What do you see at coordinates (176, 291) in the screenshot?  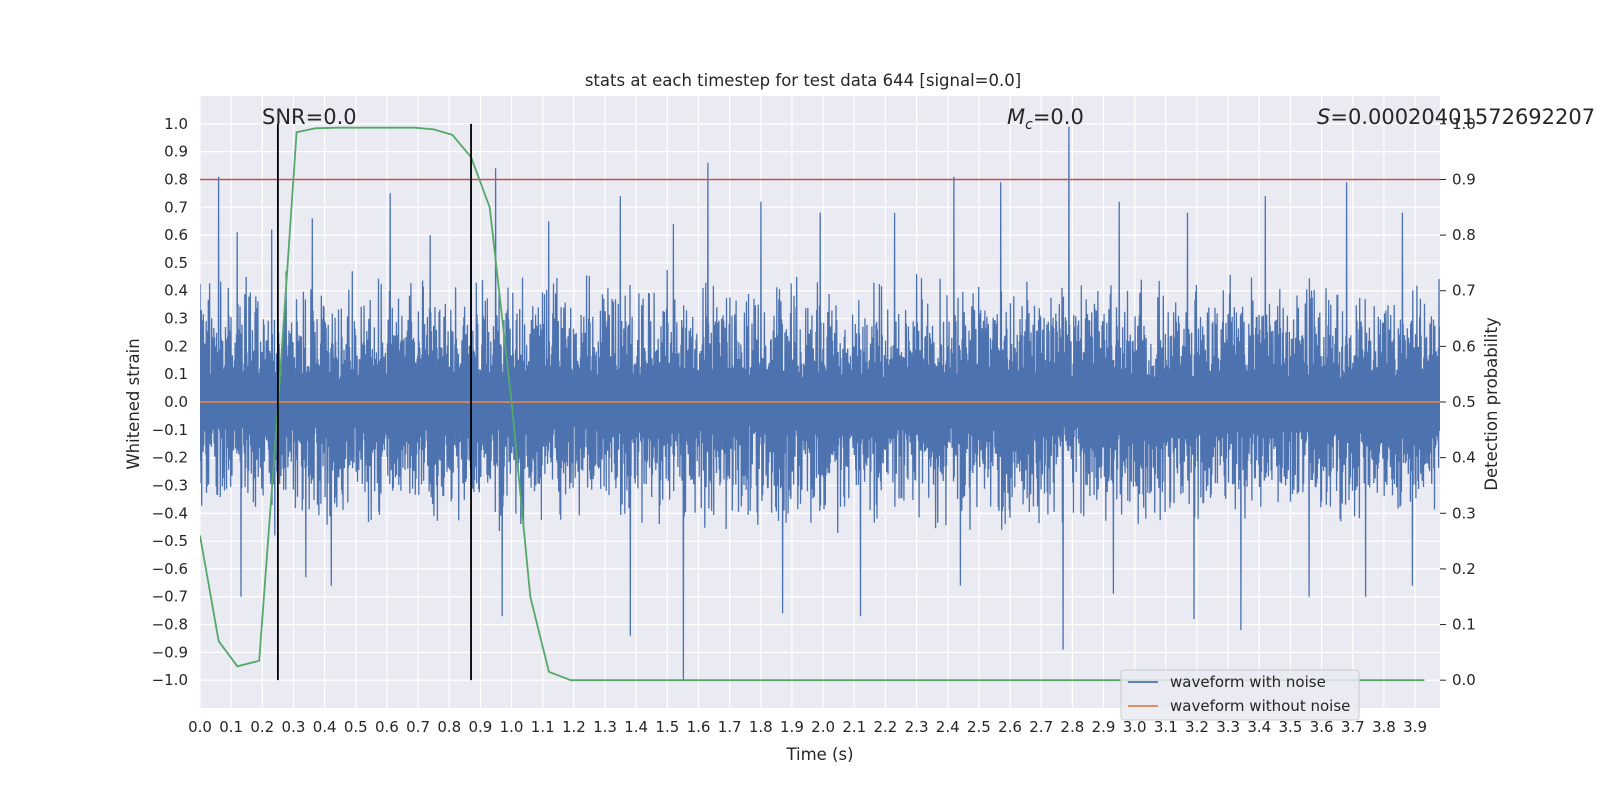 I see `left-y-tick-label: 0.4` at bounding box center [176, 291].